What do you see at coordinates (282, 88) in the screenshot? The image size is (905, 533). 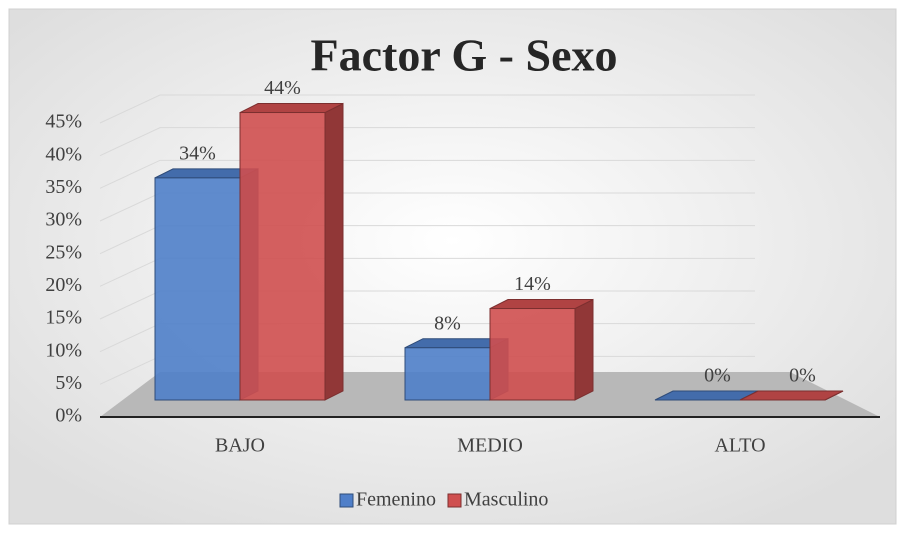 I see `value-label: 44%` at bounding box center [282, 88].